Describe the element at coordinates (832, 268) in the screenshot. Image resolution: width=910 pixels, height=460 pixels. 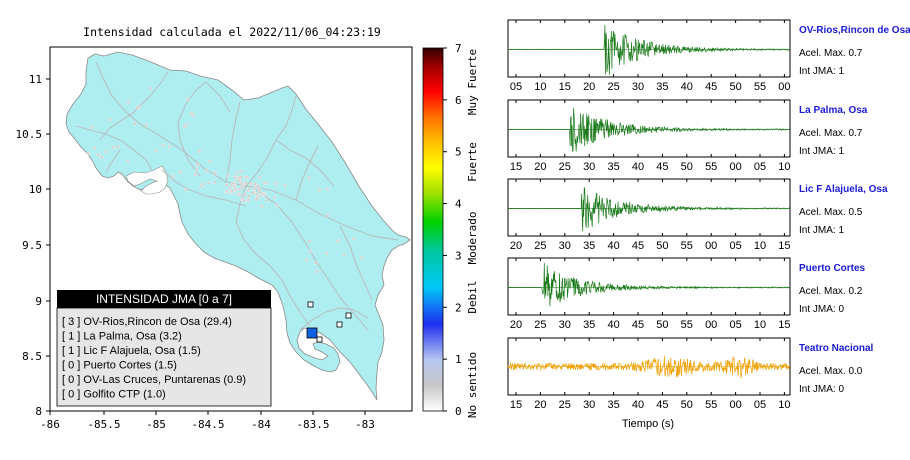
I see `station-name: Puerto Cortes` at that location.